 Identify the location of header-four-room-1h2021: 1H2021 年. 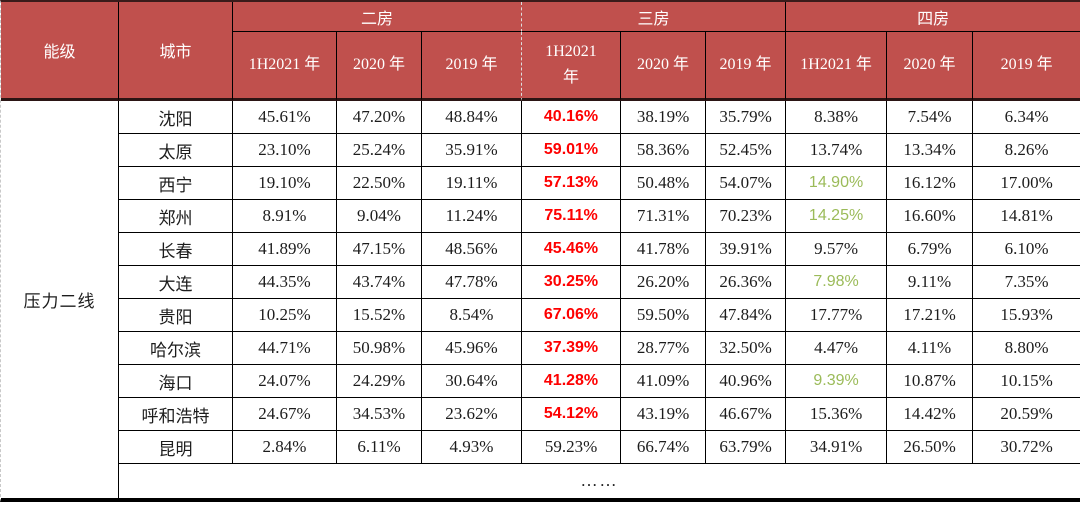
(837, 66).